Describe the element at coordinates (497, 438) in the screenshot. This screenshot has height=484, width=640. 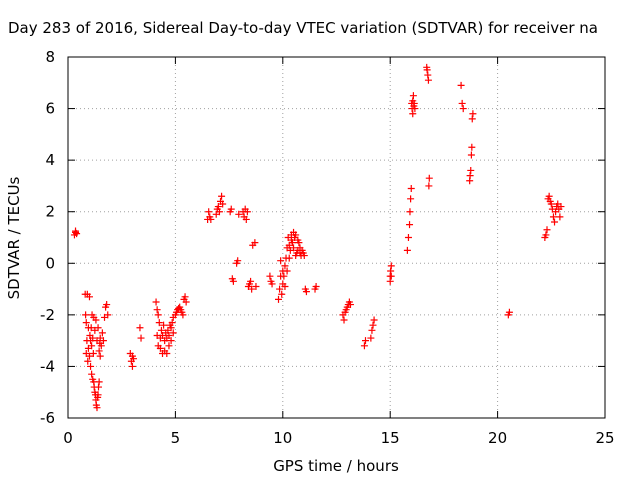
I see `x-tick-label: 20` at that location.